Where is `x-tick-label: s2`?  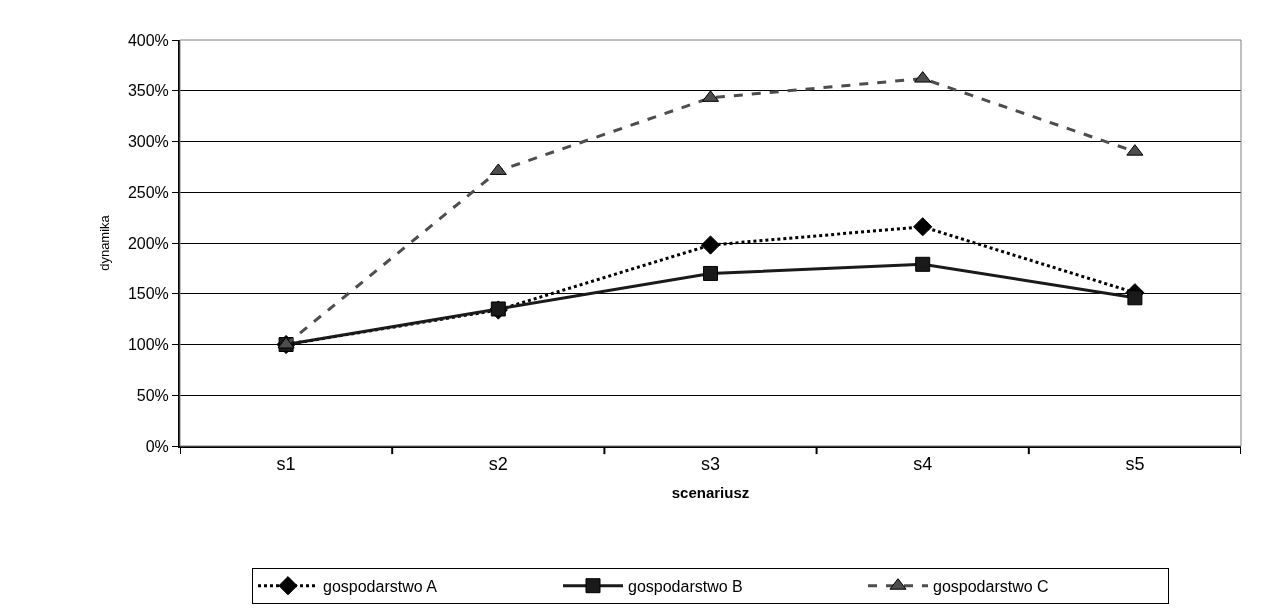 x-tick-label: s2 is located at coordinates (498, 463).